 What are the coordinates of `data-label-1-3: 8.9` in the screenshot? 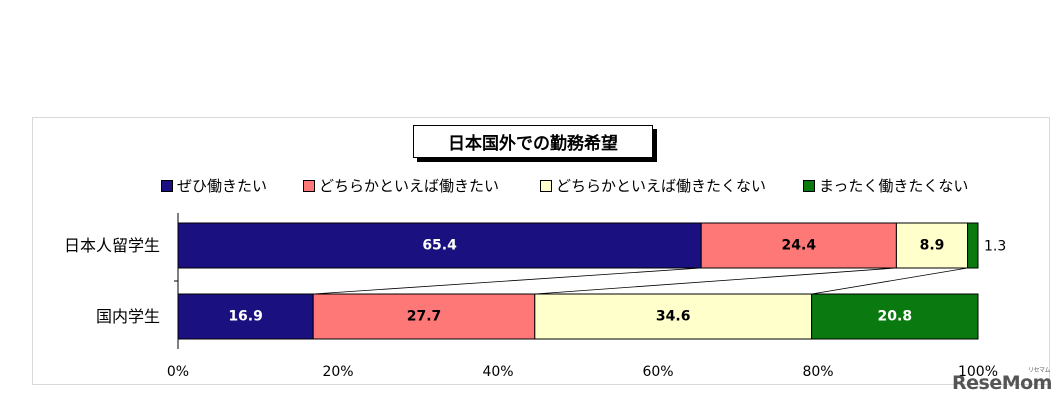 It's located at (932, 246).